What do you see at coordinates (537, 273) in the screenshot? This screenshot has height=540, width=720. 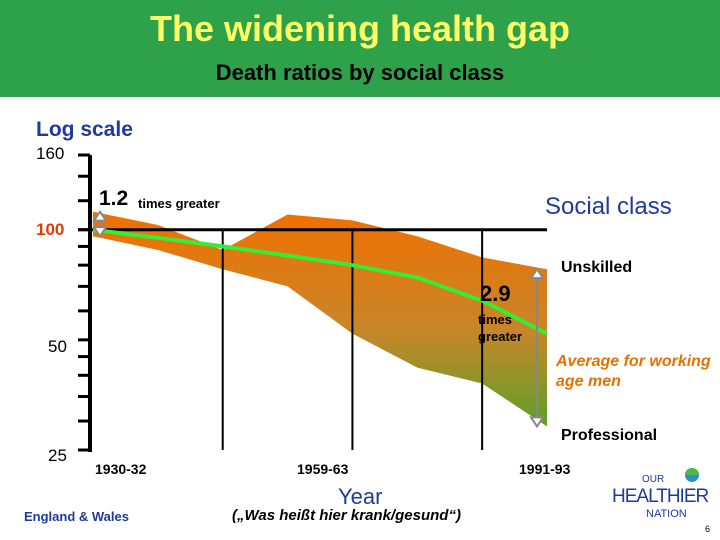 I see `range-arrow-right-up` at bounding box center [537, 273].